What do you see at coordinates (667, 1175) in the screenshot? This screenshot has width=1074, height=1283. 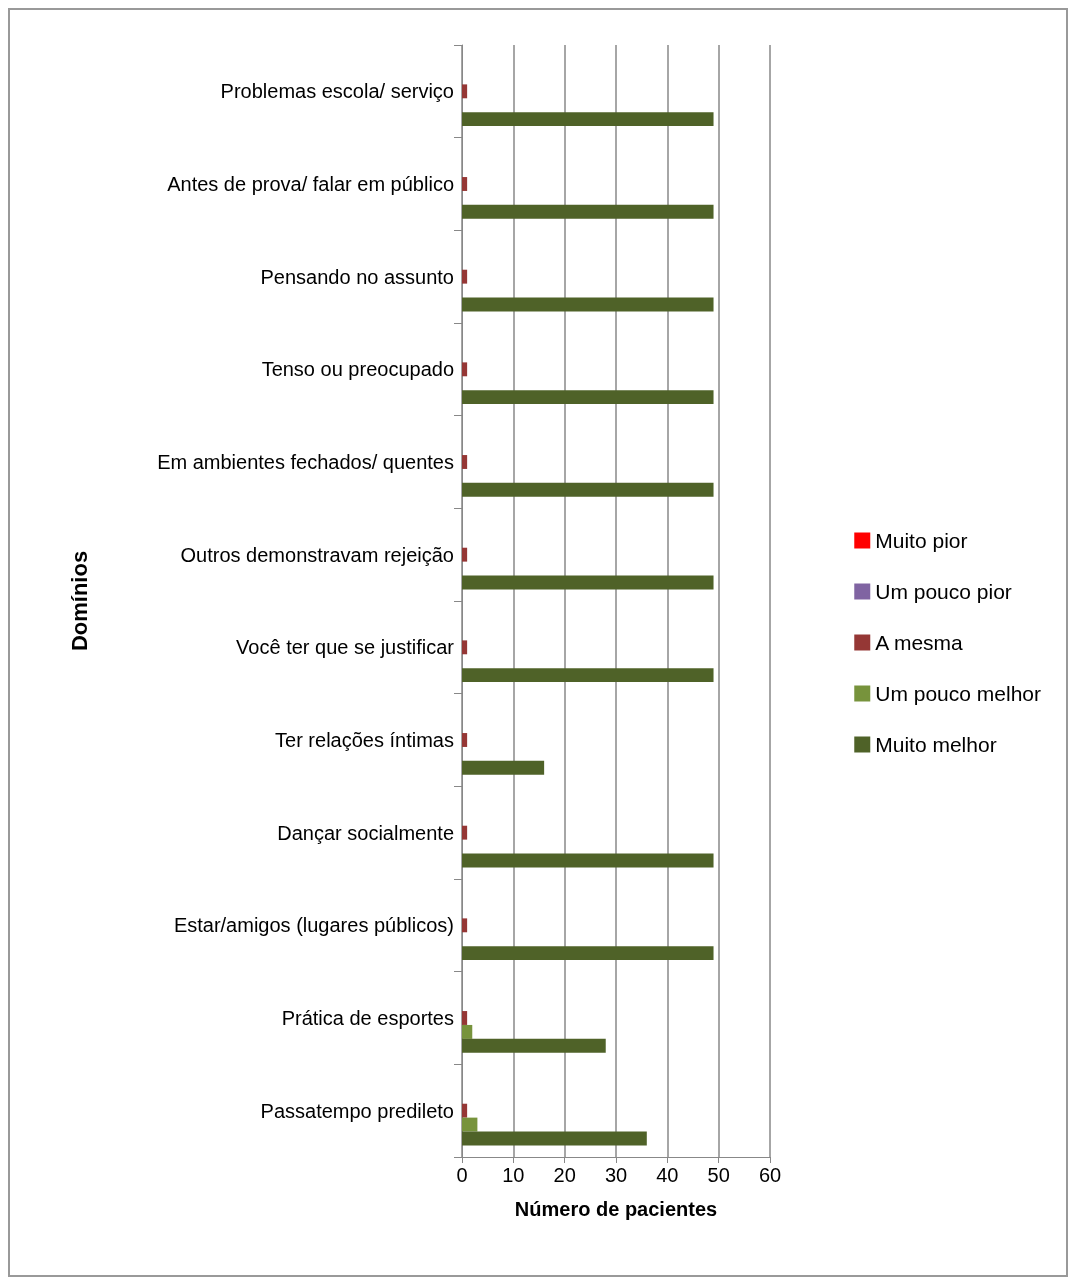 I see `x-tick-label: 40` at bounding box center [667, 1175].